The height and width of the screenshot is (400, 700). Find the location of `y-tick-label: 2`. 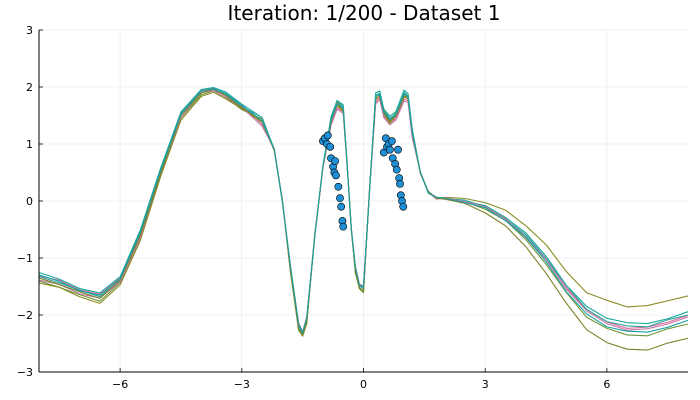

y-tick-label: 2 is located at coordinates (29, 87).